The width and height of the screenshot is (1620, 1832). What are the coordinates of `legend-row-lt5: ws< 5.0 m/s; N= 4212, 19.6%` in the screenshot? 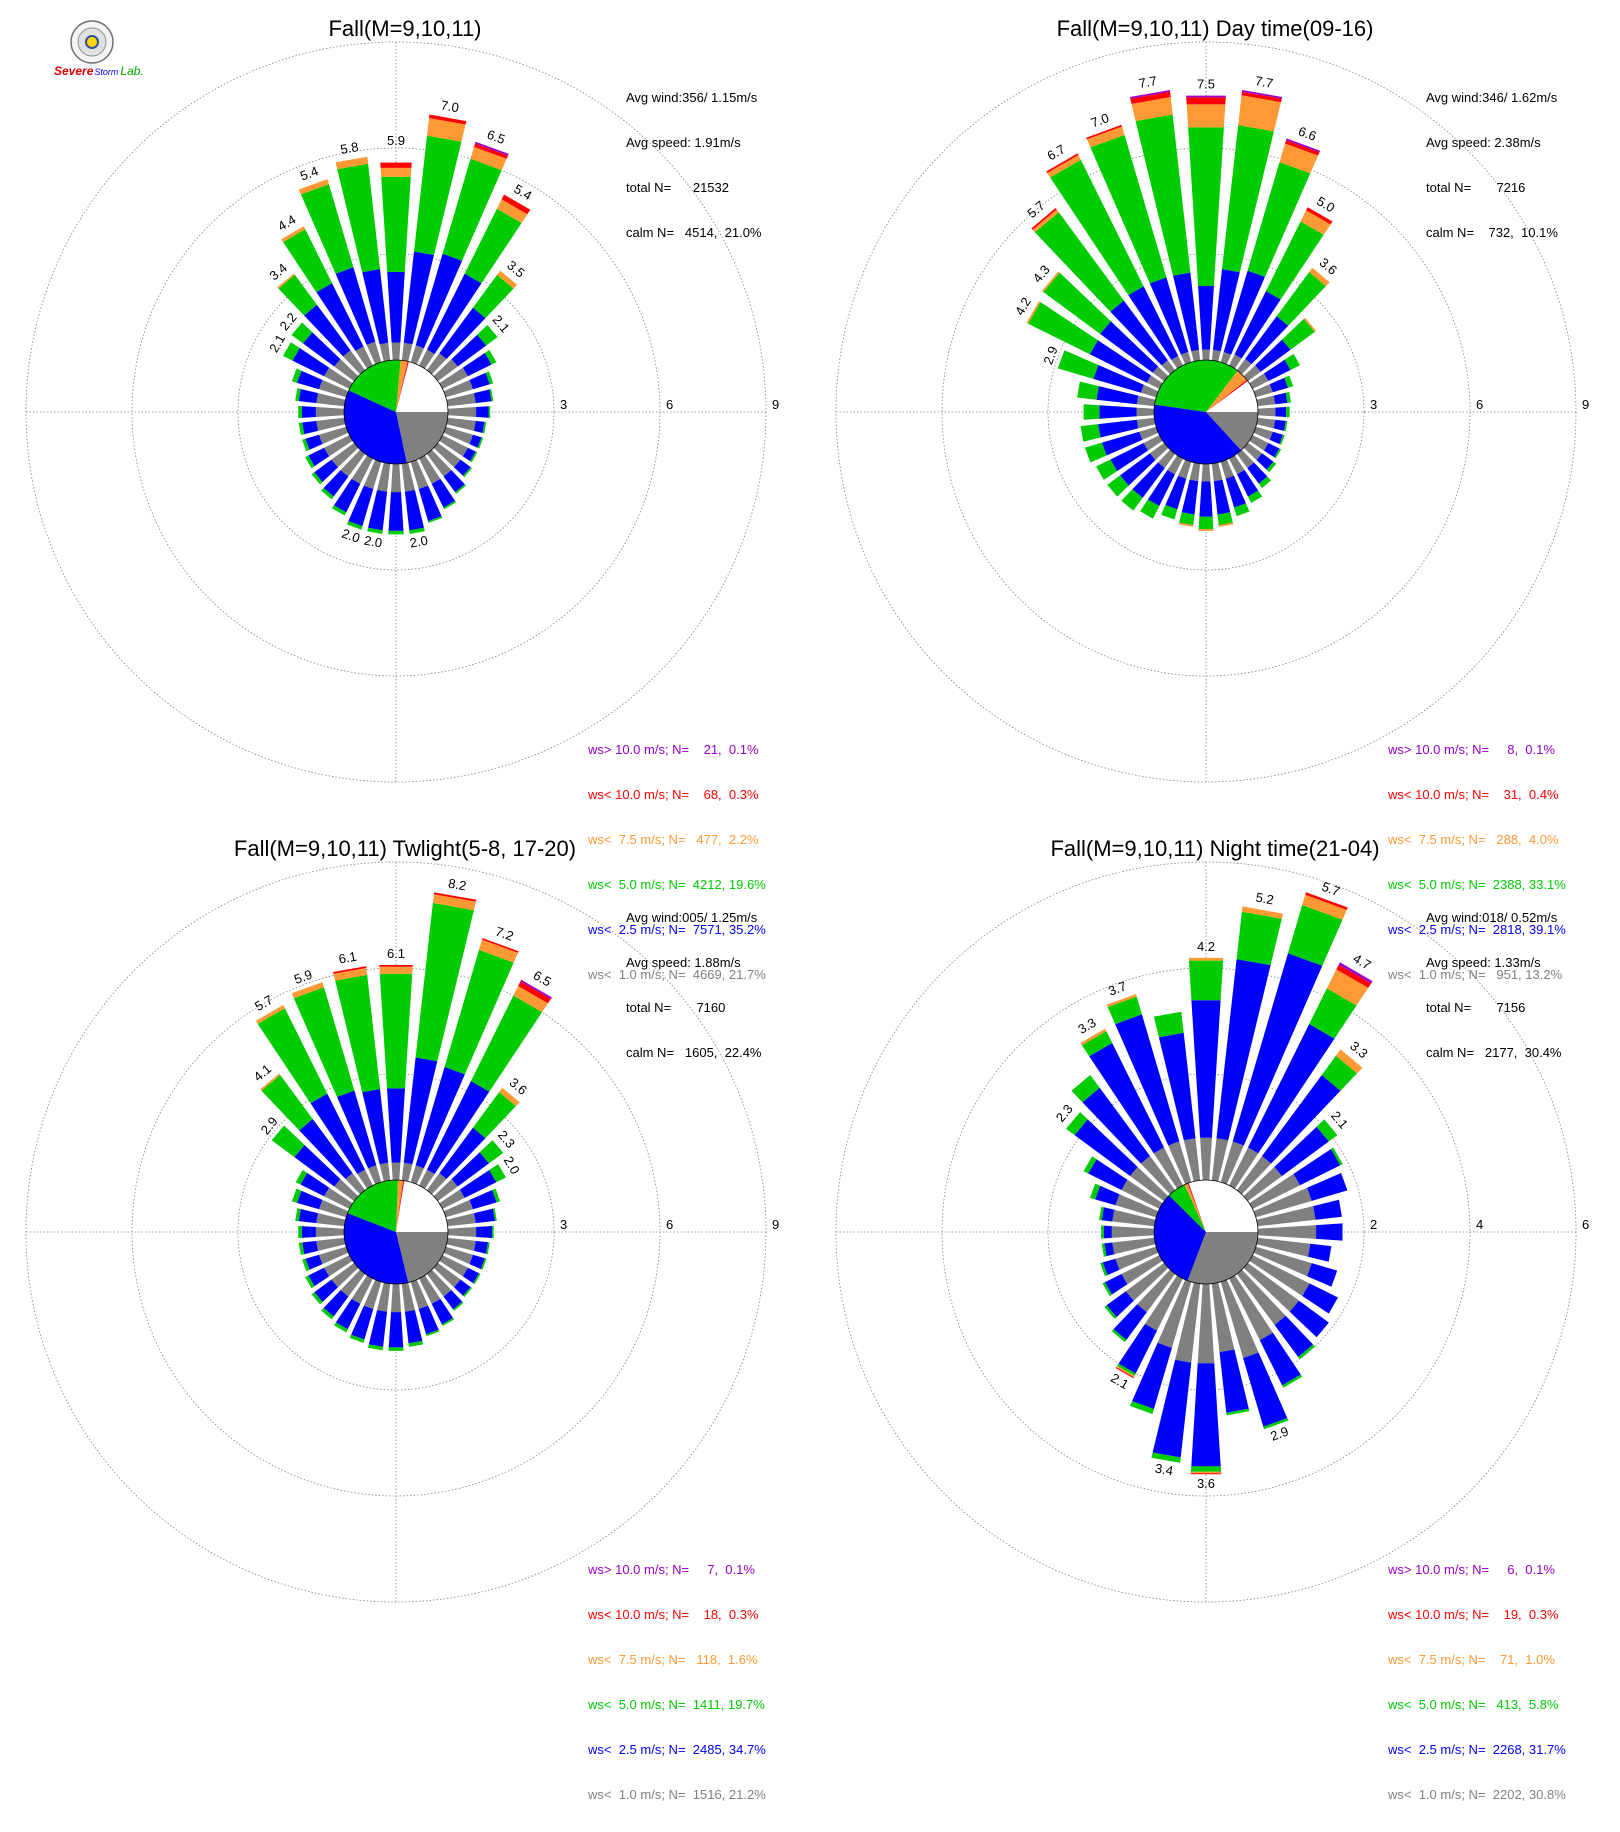 It's located at (677, 884).